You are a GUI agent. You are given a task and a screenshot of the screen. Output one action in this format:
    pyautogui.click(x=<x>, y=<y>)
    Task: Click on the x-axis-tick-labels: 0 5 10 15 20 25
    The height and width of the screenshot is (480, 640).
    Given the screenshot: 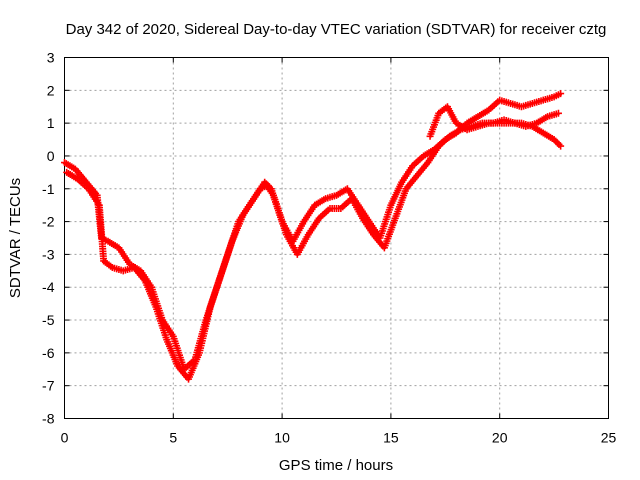 What is the action you would take?
    pyautogui.click(x=339, y=438)
    